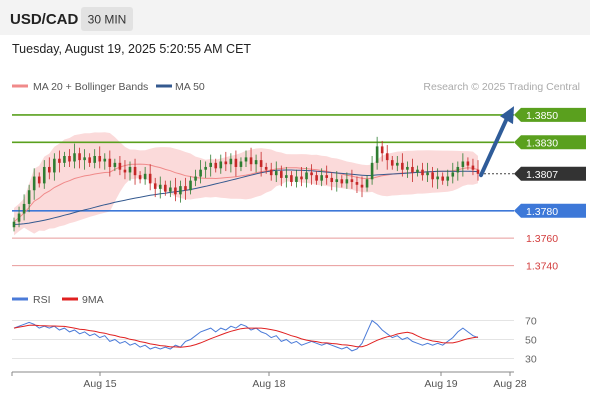 Image resolution: width=590 pixels, height=400 pixels. I want to click on x-tick-label: Aug 28, so click(509, 384).